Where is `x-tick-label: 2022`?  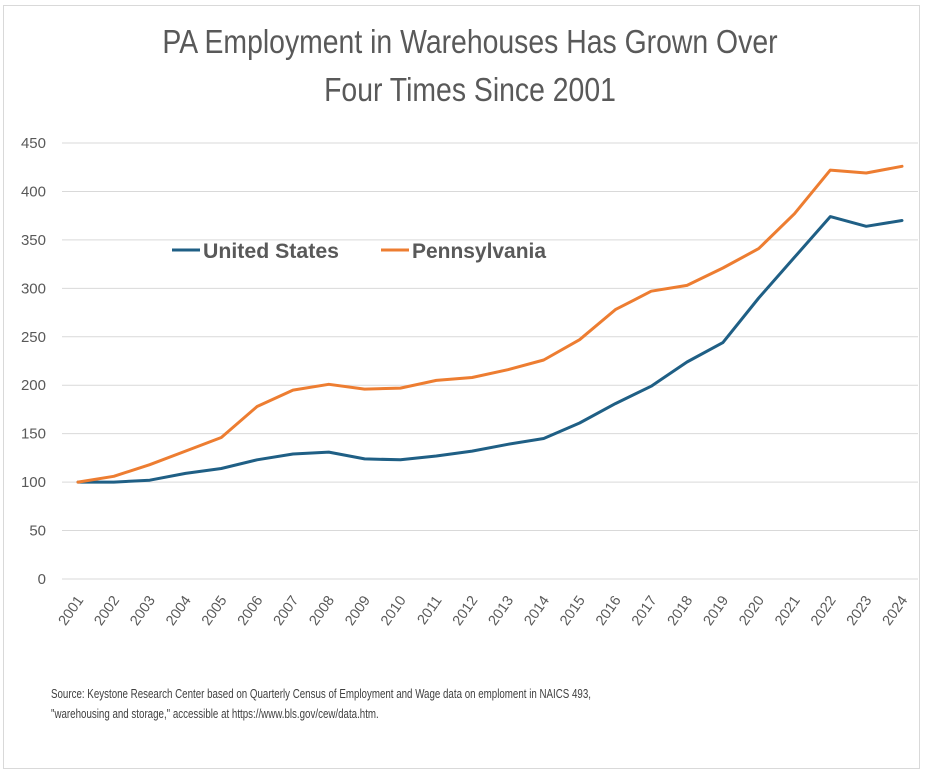
x-tick-label: 2022 is located at coordinates (824, 611).